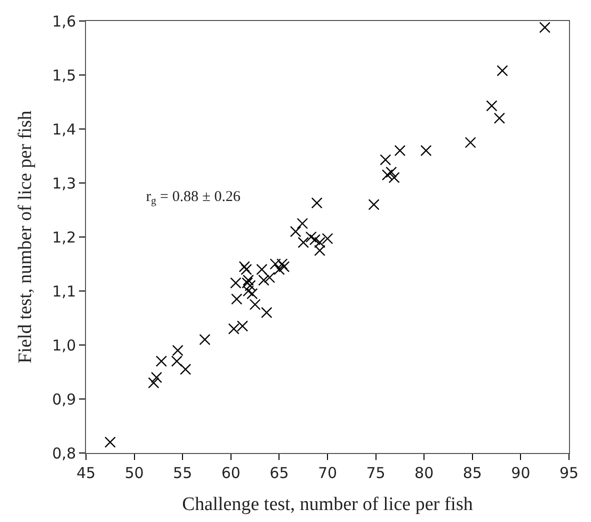 This screenshot has height=522, width=591. Describe the element at coordinates (193, 198) in the screenshot. I see `annotation: r$_{g}$ = 0.88 ± 0.26` at that location.